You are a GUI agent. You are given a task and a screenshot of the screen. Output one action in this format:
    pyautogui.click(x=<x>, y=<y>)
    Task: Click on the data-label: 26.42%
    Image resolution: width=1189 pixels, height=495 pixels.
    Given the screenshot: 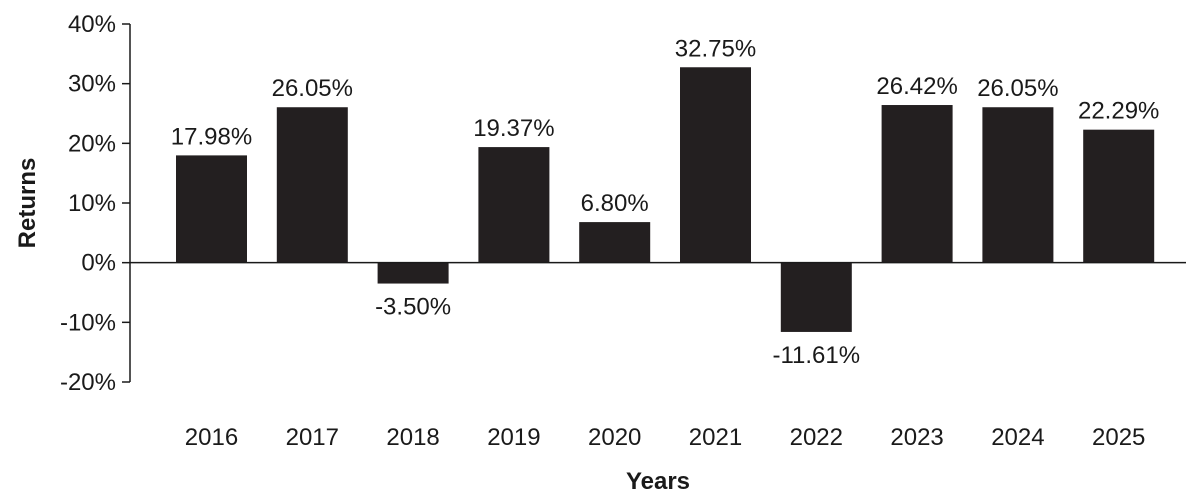 What is the action you would take?
    pyautogui.click(x=916, y=86)
    